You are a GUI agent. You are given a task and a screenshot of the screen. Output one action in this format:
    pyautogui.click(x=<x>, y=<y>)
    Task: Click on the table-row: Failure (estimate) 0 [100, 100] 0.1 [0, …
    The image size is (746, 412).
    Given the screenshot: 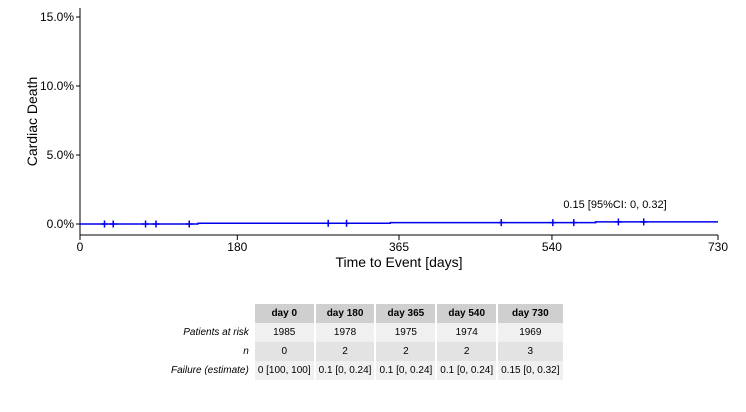 What is the action you would take?
    pyautogui.click(x=365, y=370)
    